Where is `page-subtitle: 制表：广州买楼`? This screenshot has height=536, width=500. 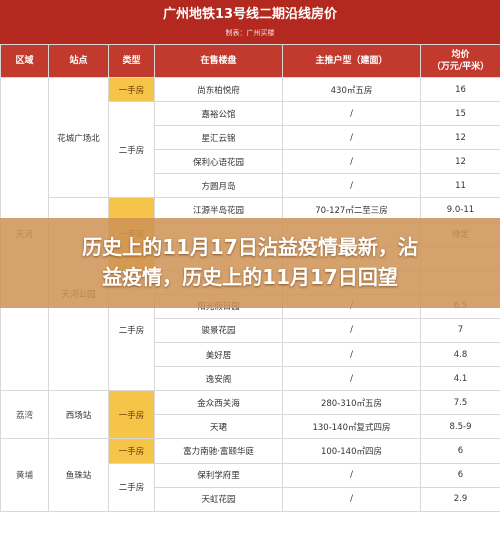 page-subtitle: 制表：广州买楼 is located at coordinates (250, 33).